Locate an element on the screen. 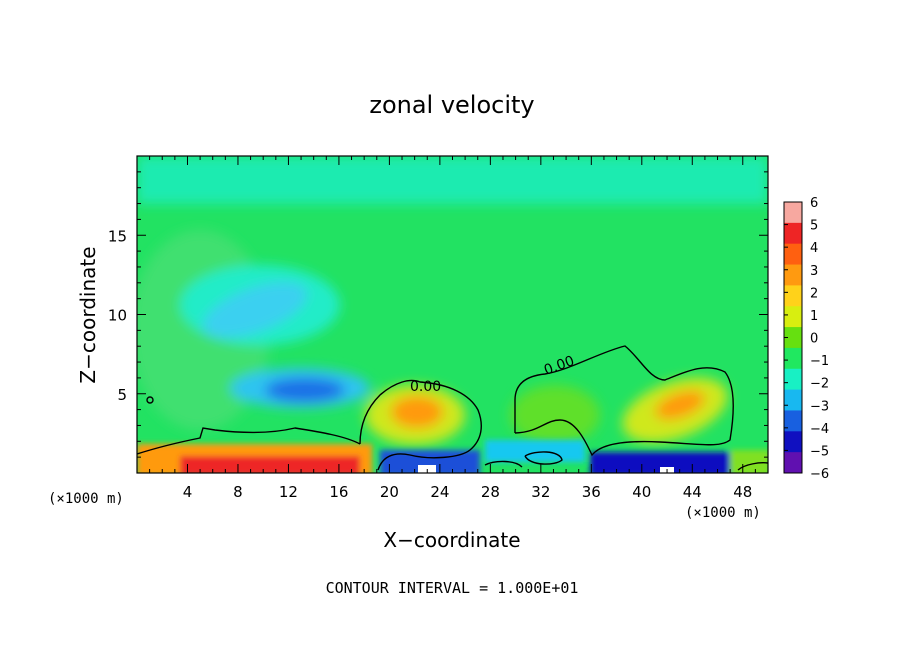 This screenshot has height=654, width=904. y-tick-label: 10 is located at coordinates (117, 316).